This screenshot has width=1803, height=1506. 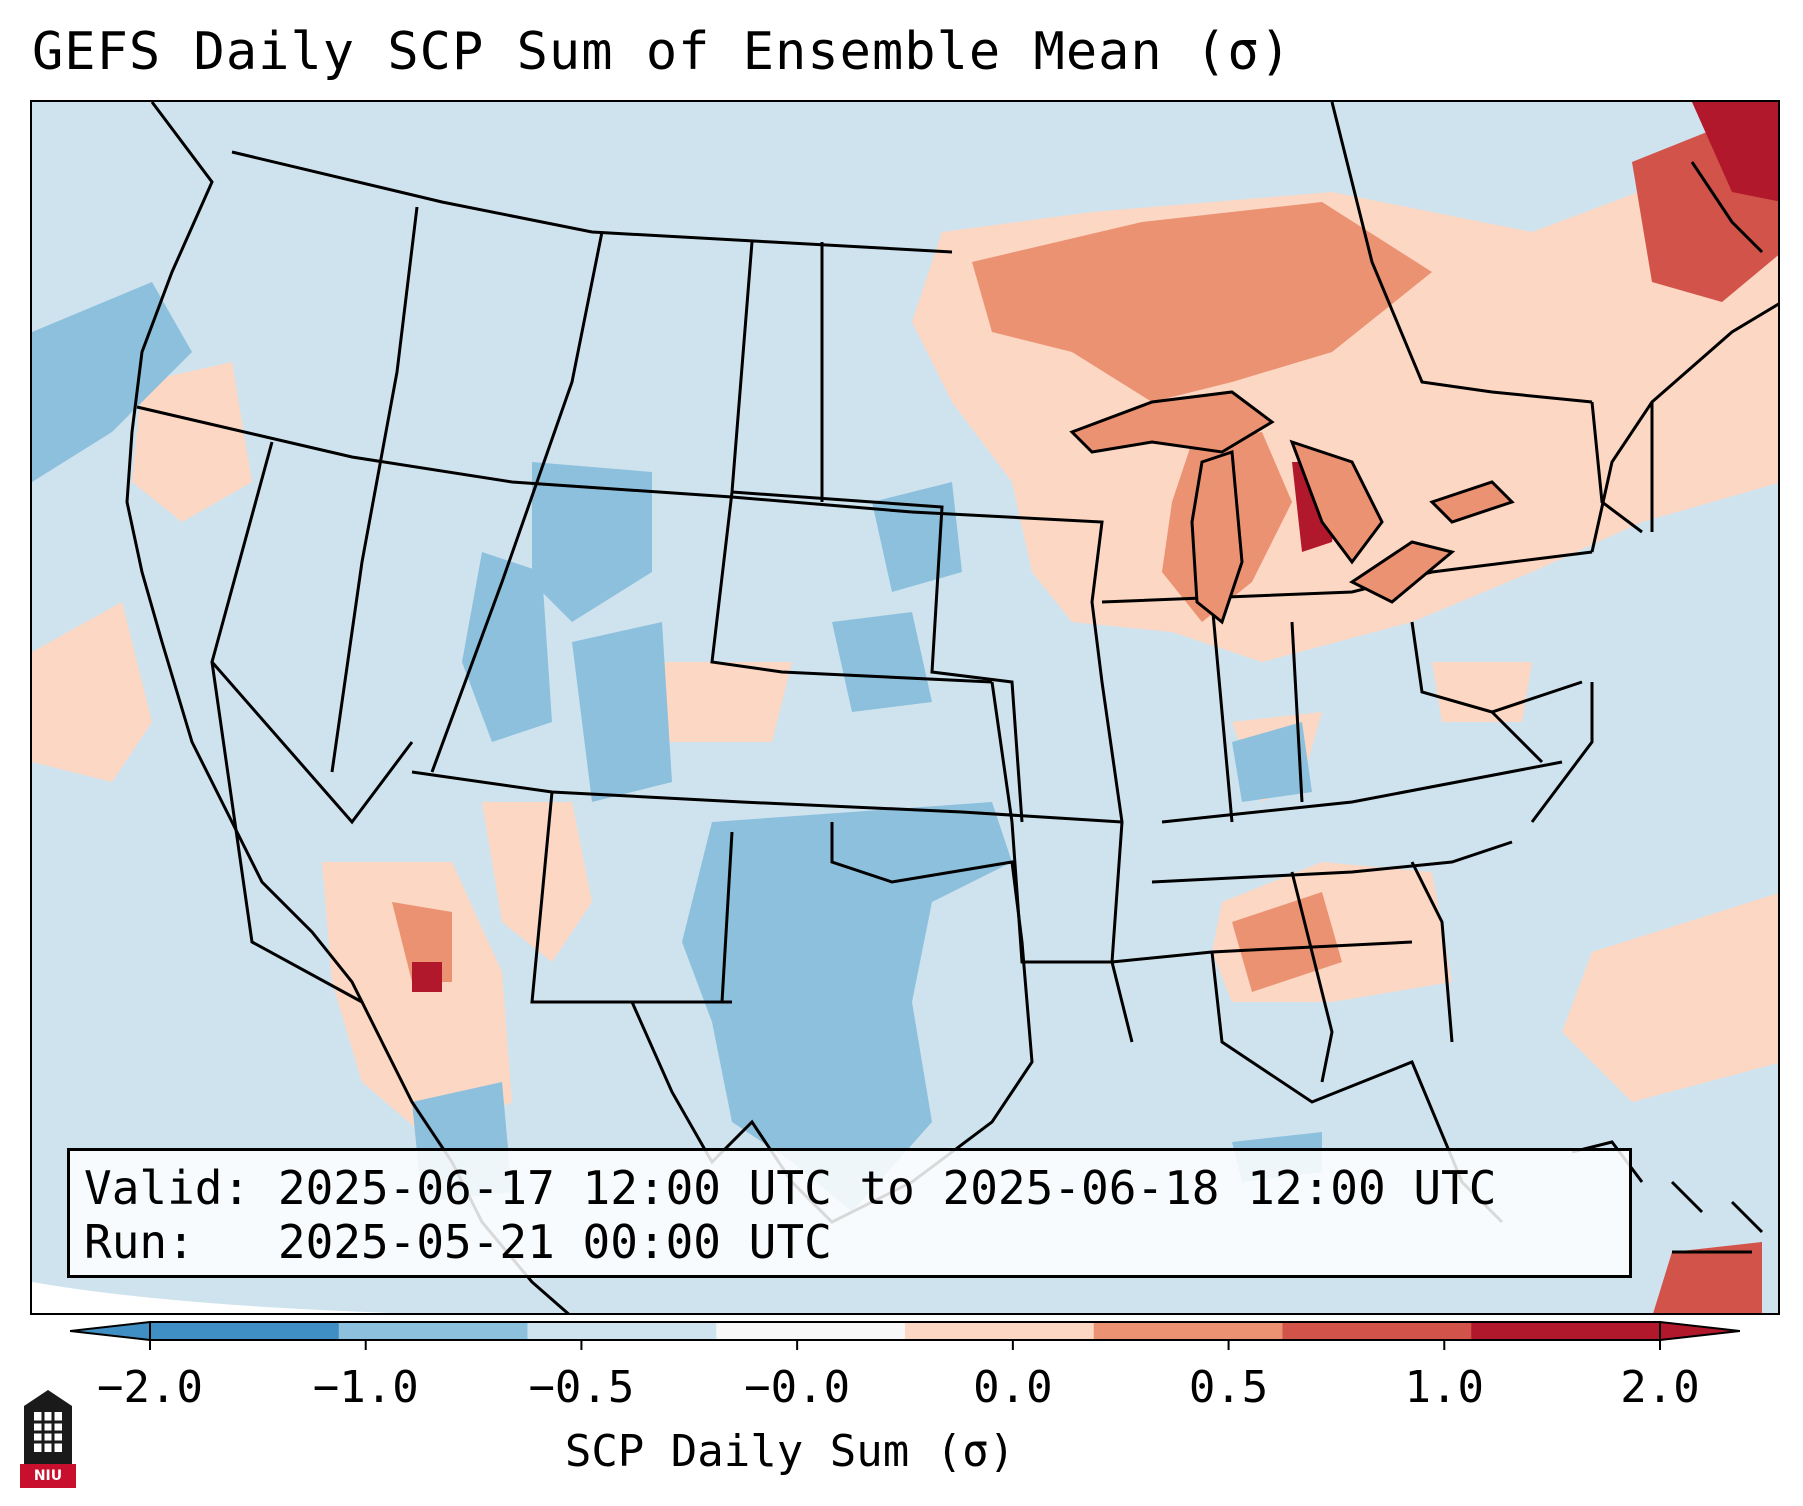 What do you see at coordinates (581, 1387) in the screenshot?
I see `colorbar-tick-label: −0.5` at bounding box center [581, 1387].